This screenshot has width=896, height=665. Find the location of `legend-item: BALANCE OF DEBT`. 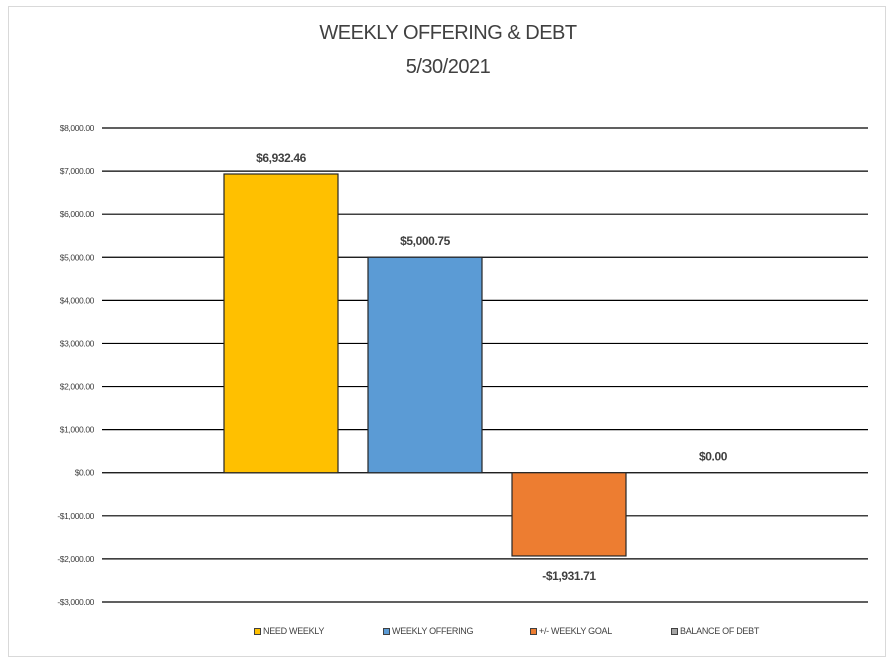

legend-item: BALANCE OF DEBT is located at coordinates (715, 631).